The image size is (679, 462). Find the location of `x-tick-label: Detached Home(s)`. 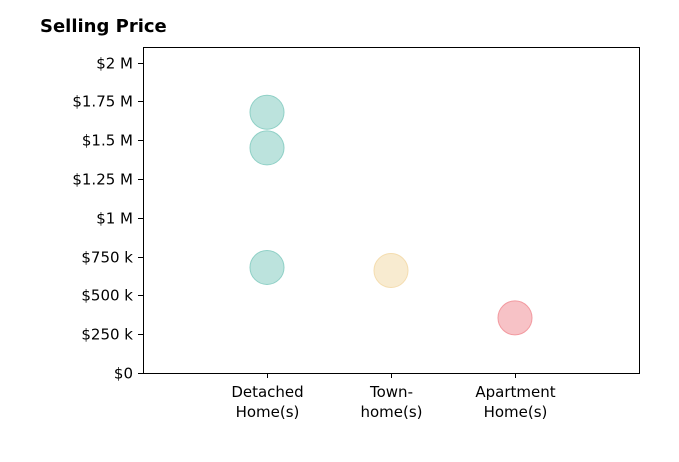

x-tick-label: Detached Home(s) is located at coordinates (267, 402).